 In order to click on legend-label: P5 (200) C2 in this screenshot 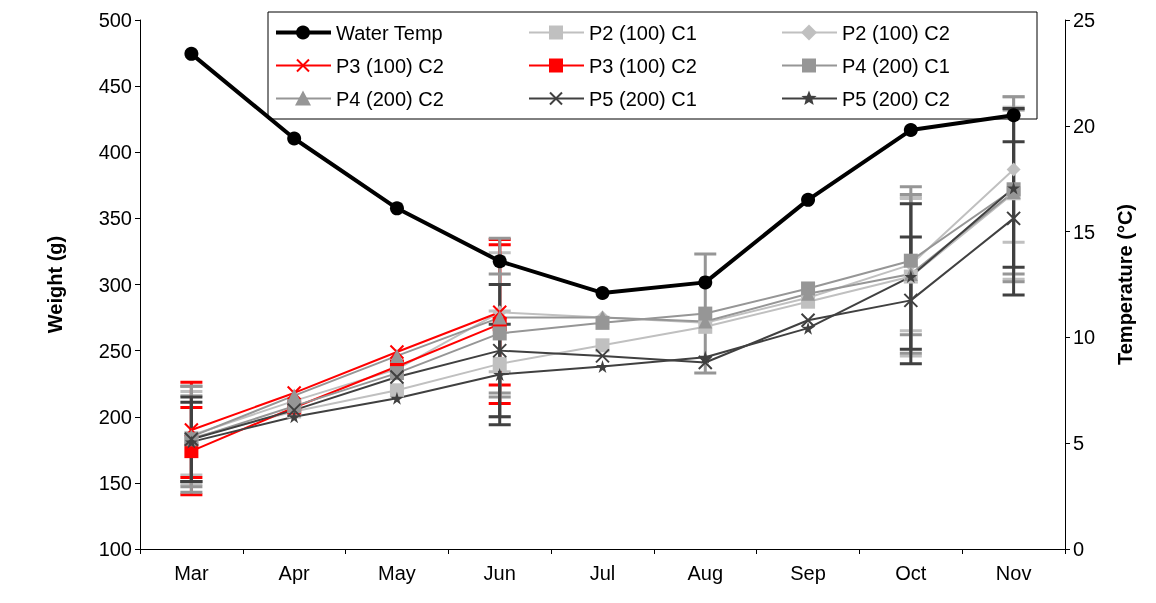, I will do `click(896, 98)`.